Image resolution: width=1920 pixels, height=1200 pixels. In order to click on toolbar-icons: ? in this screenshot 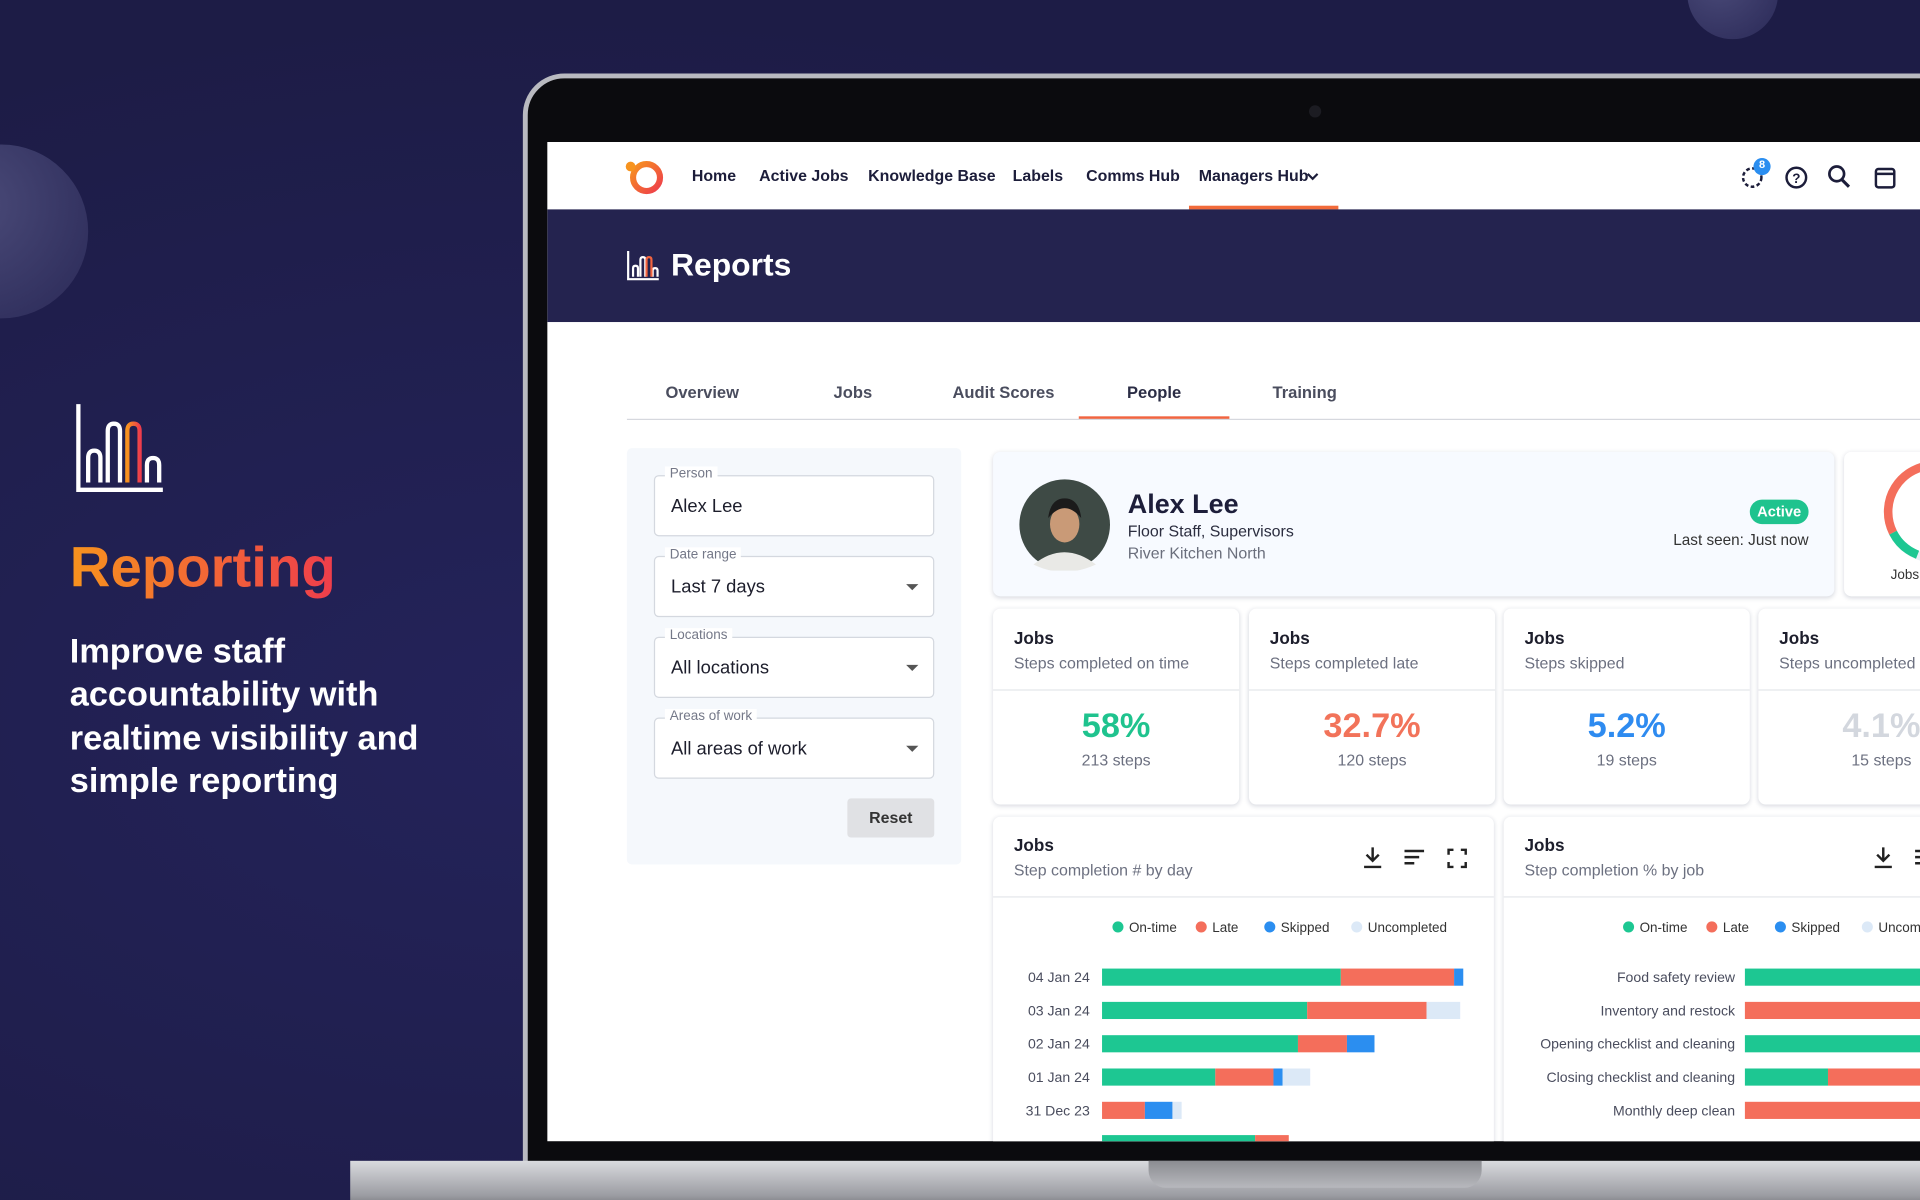, I will do `click(1818, 173)`.